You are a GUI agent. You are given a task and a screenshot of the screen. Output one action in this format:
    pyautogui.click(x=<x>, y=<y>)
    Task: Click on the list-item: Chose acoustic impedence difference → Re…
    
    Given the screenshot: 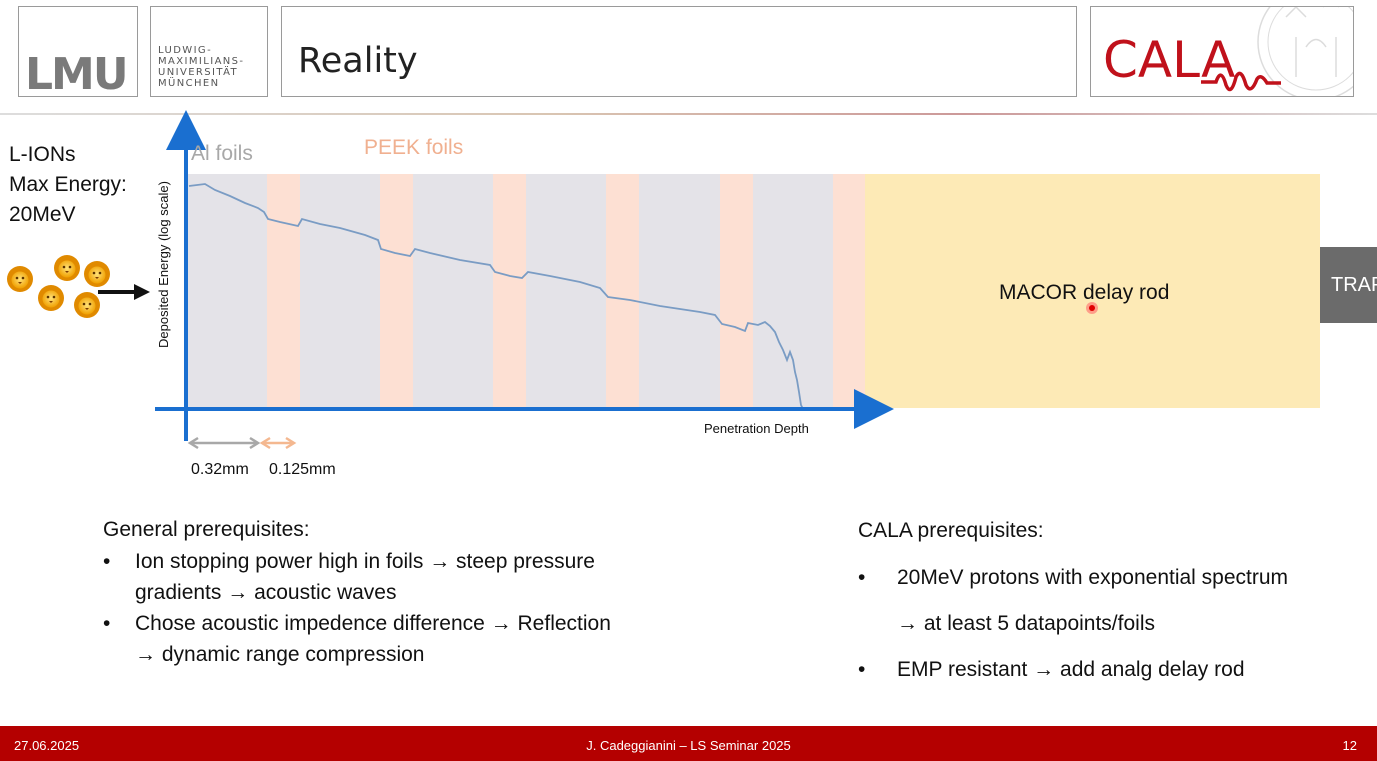 What is the action you would take?
    pyautogui.click(x=423, y=639)
    